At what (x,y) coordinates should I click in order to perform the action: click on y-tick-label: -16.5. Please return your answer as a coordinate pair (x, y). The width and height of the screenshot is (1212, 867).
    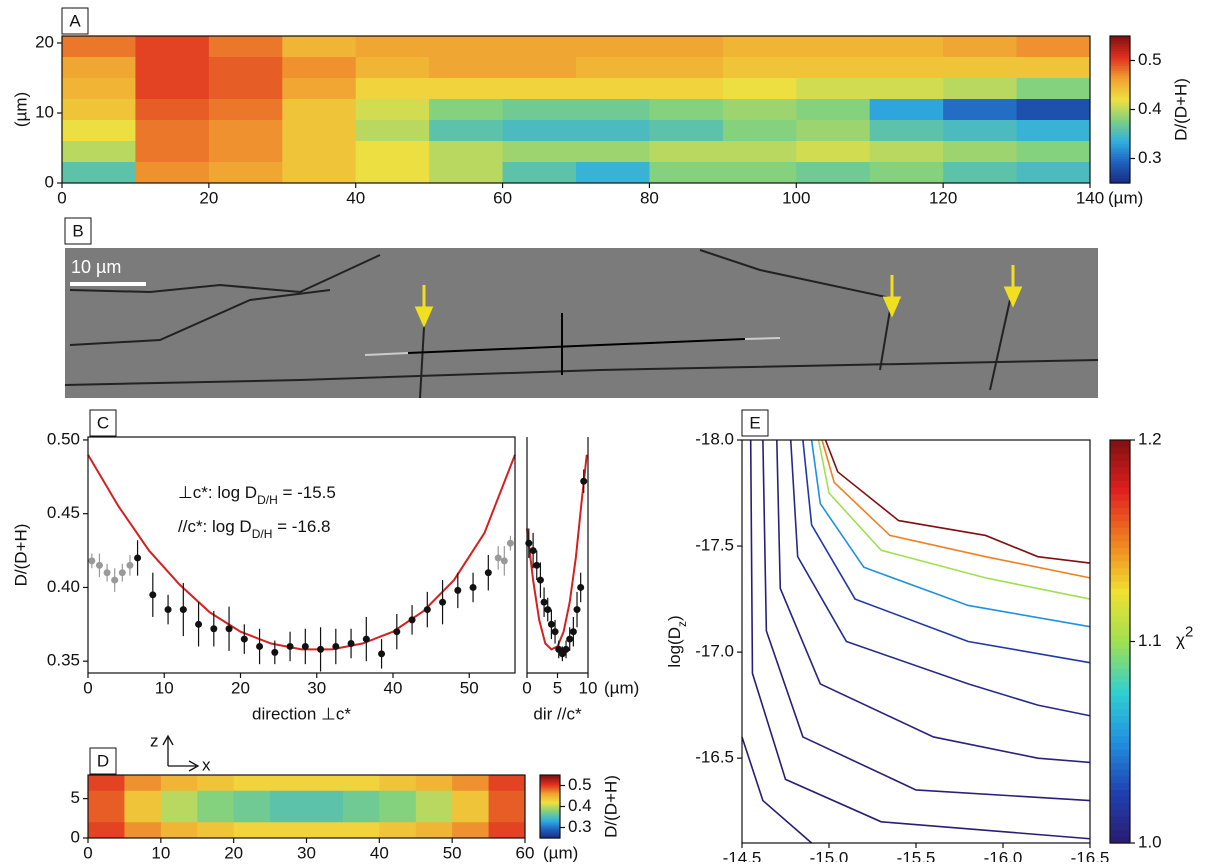
    Looking at the image, I should click on (714, 757).